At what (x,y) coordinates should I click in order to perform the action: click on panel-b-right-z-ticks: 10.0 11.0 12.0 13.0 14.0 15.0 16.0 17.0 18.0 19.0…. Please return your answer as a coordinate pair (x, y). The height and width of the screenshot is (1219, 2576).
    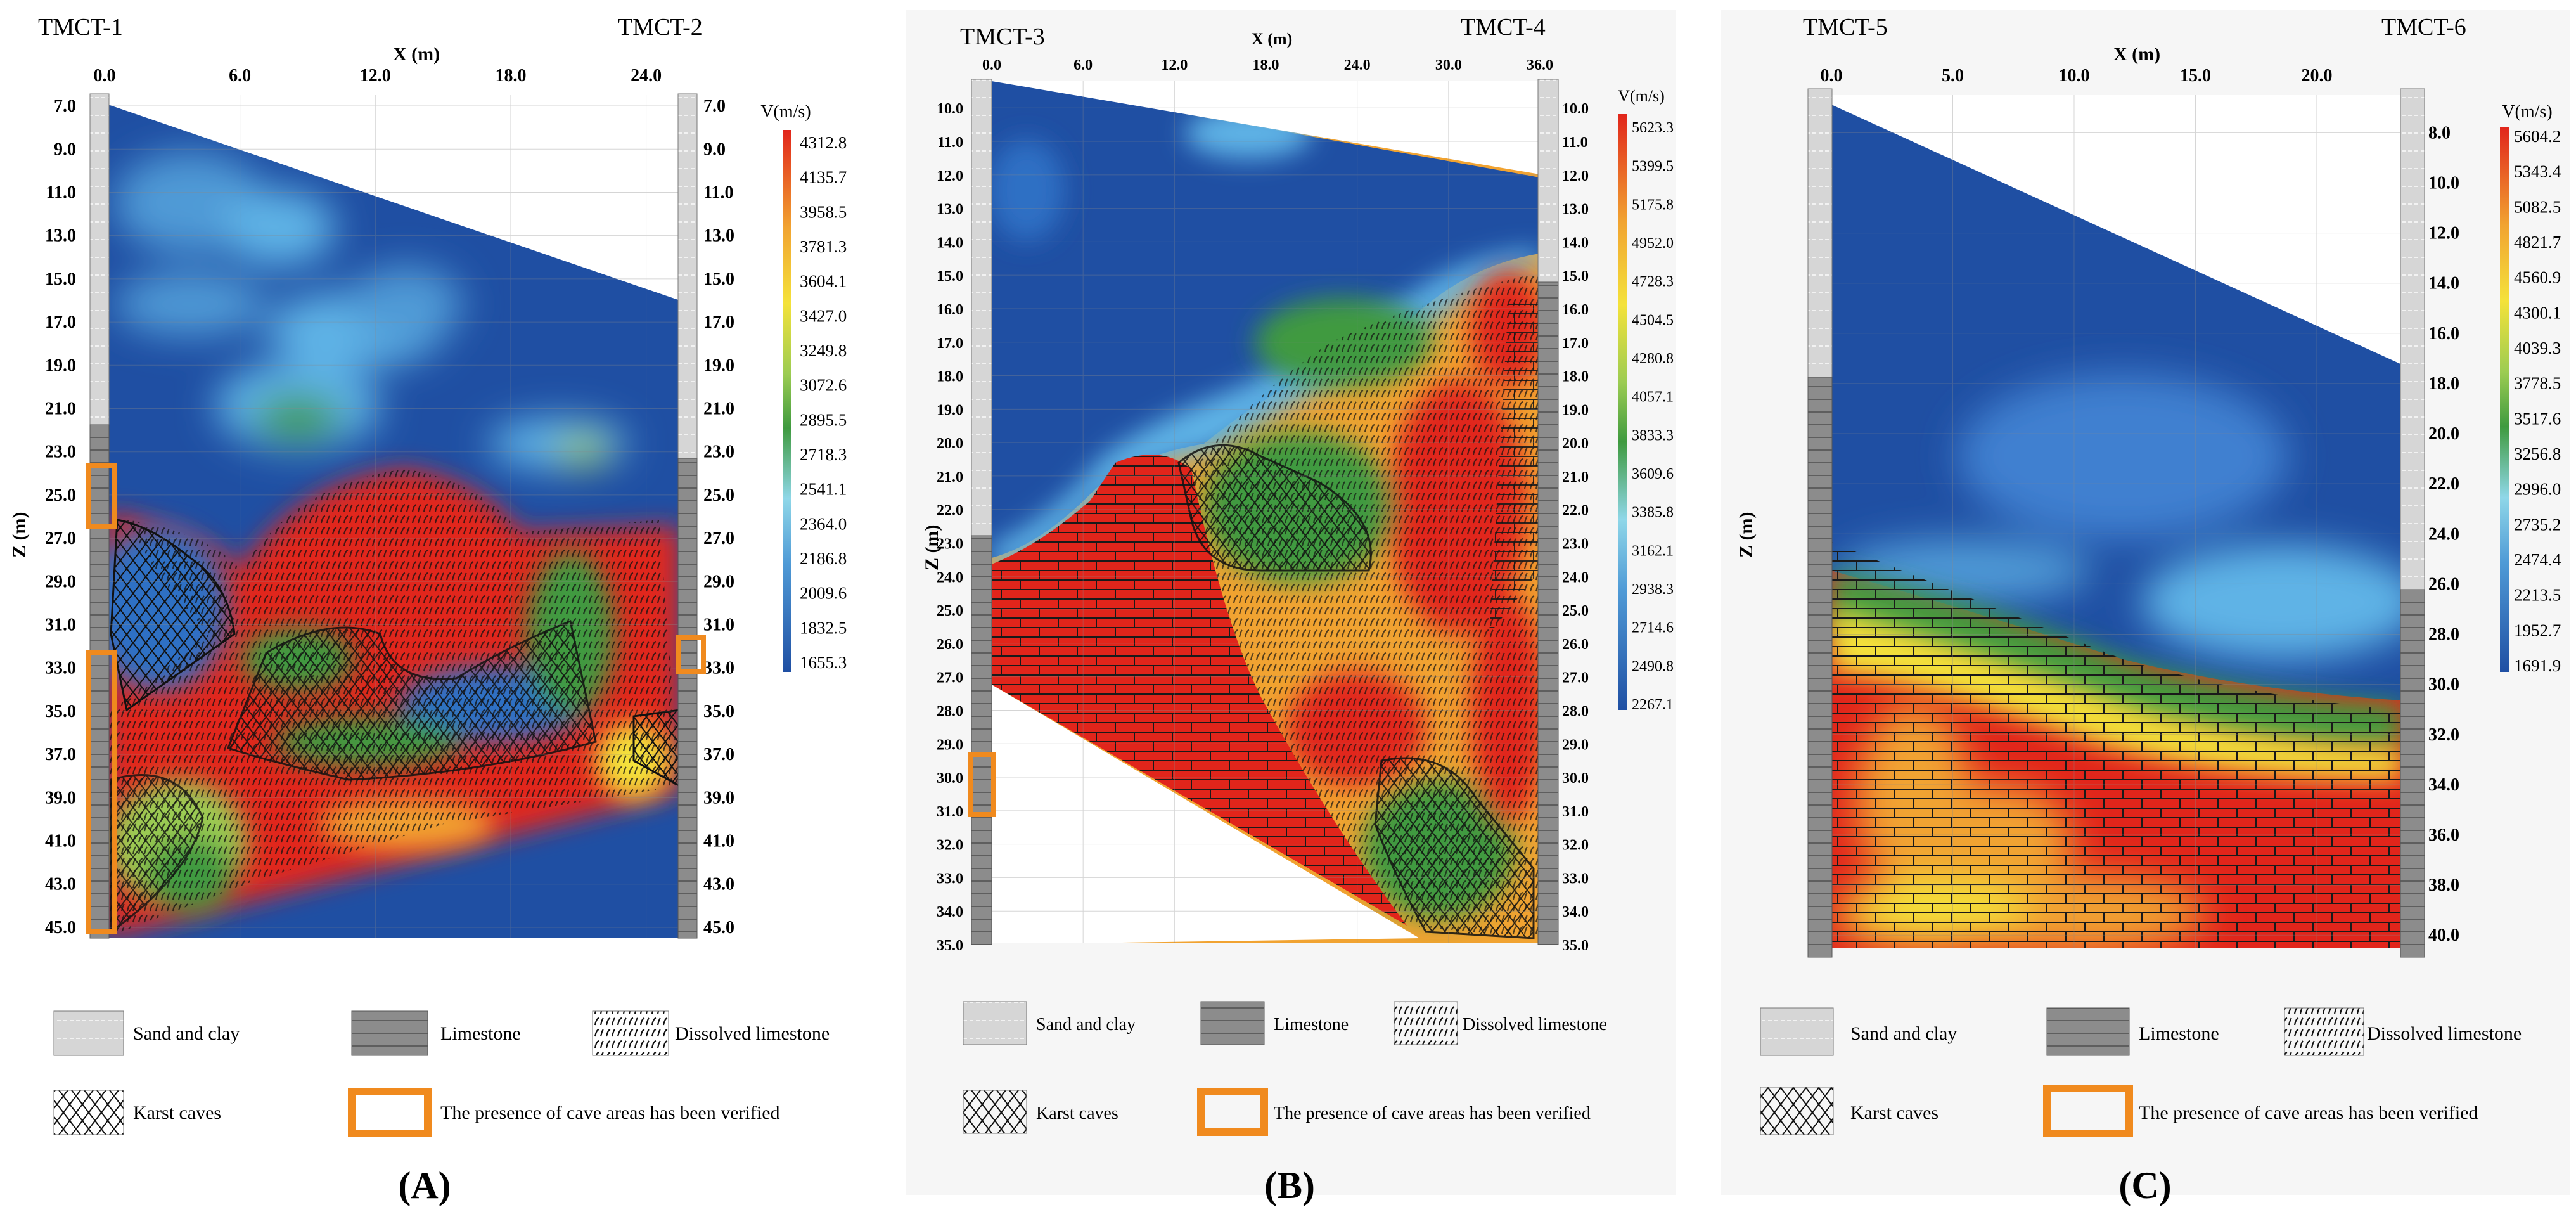
    Looking at the image, I should click on (1575, 527).